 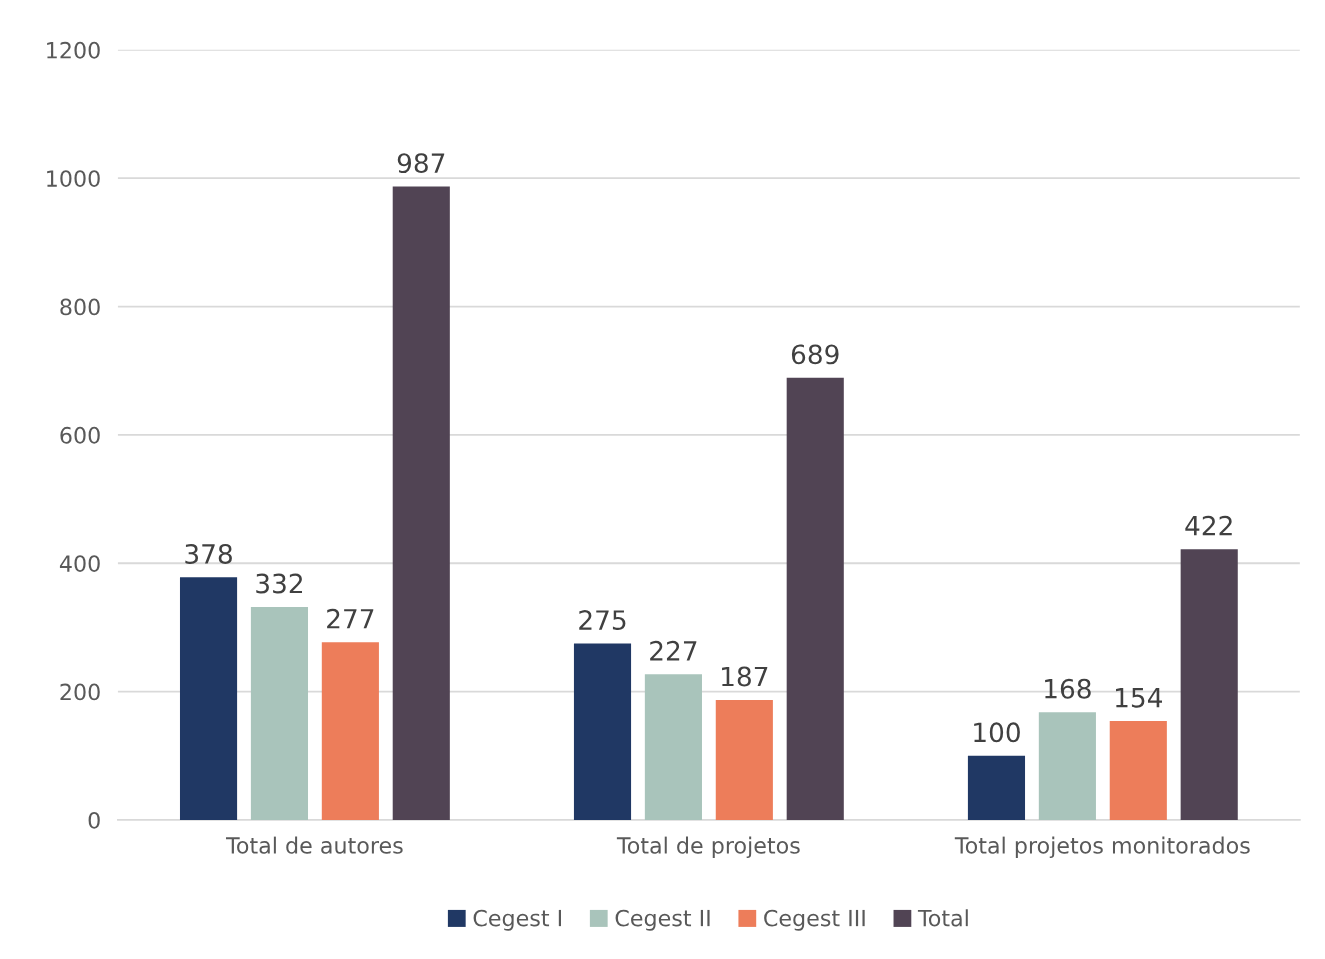 What do you see at coordinates (673, 650) in the screenshot?
I see `data-label: 227` at bounding box center [673, 650].